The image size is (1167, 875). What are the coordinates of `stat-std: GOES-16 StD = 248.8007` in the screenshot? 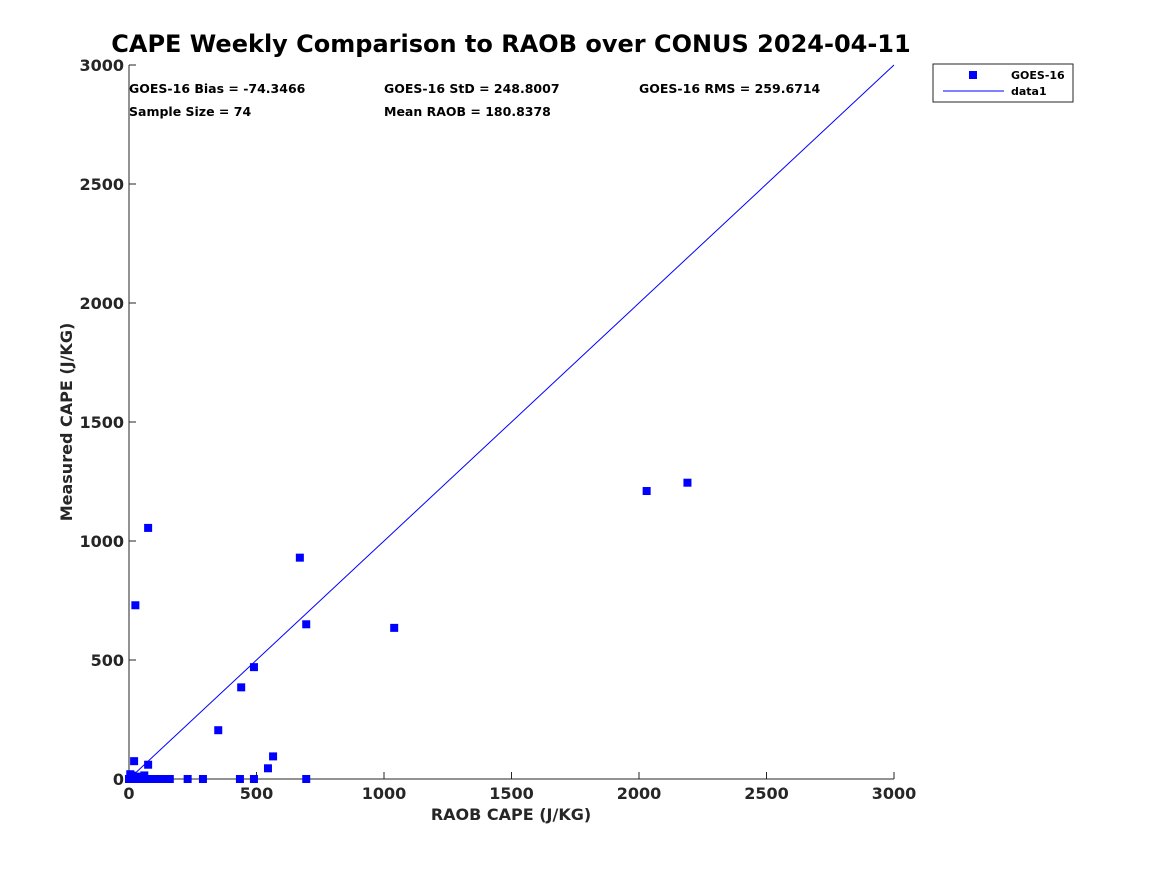 It's located at (472, 88).